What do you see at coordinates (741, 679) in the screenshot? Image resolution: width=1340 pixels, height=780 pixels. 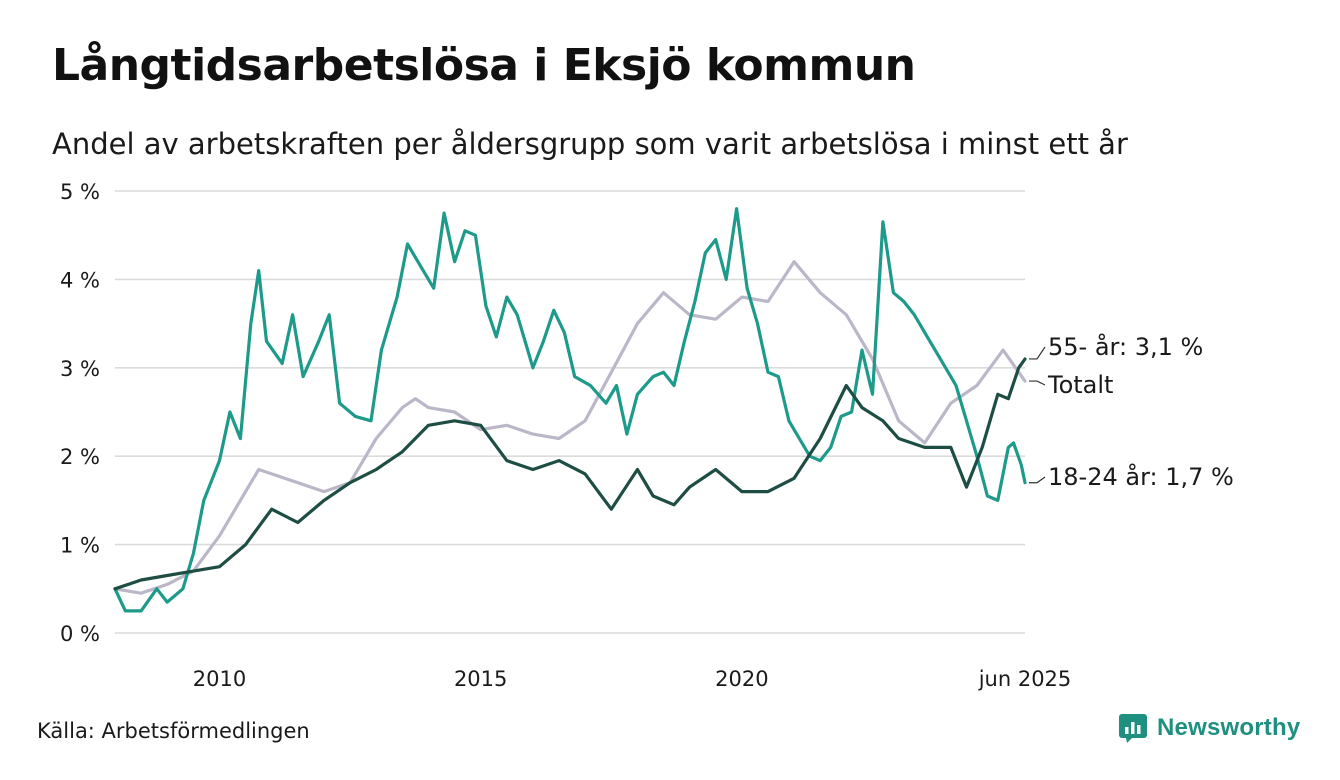 I see `x-tick-label: 2020` at bounding box center [741, 679].